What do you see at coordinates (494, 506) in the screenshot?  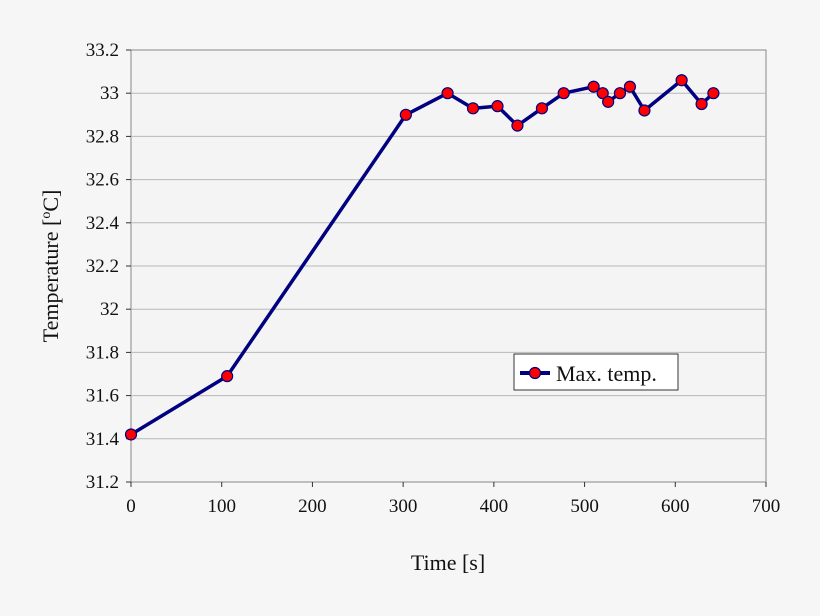 I see `x-tick-label: 400` at bounding box center [494, 506].